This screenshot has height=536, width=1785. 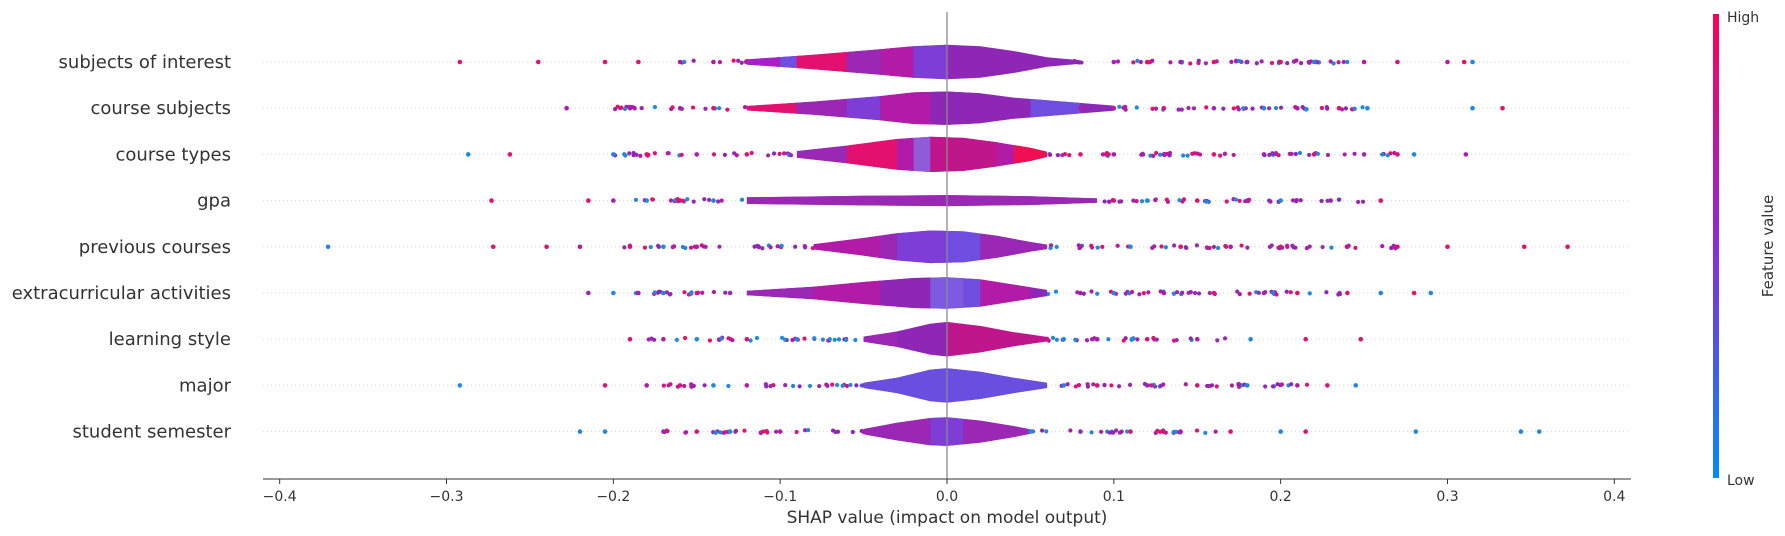 I want to click on feature-row: major, so click(x=905, y=385).